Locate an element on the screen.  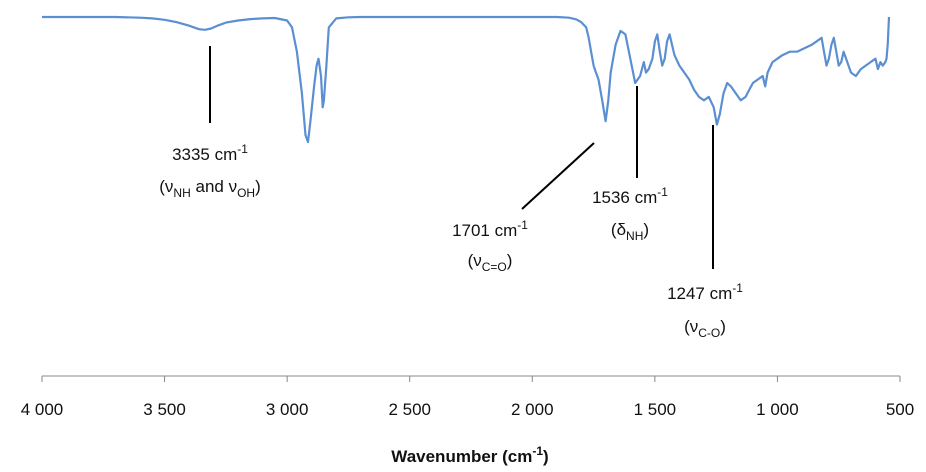
x-tick-label: 1 000 is located at coordinates (777, 409).